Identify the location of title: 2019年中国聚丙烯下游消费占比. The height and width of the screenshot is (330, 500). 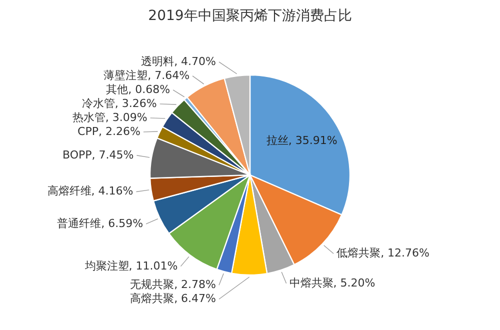
(250, 16).